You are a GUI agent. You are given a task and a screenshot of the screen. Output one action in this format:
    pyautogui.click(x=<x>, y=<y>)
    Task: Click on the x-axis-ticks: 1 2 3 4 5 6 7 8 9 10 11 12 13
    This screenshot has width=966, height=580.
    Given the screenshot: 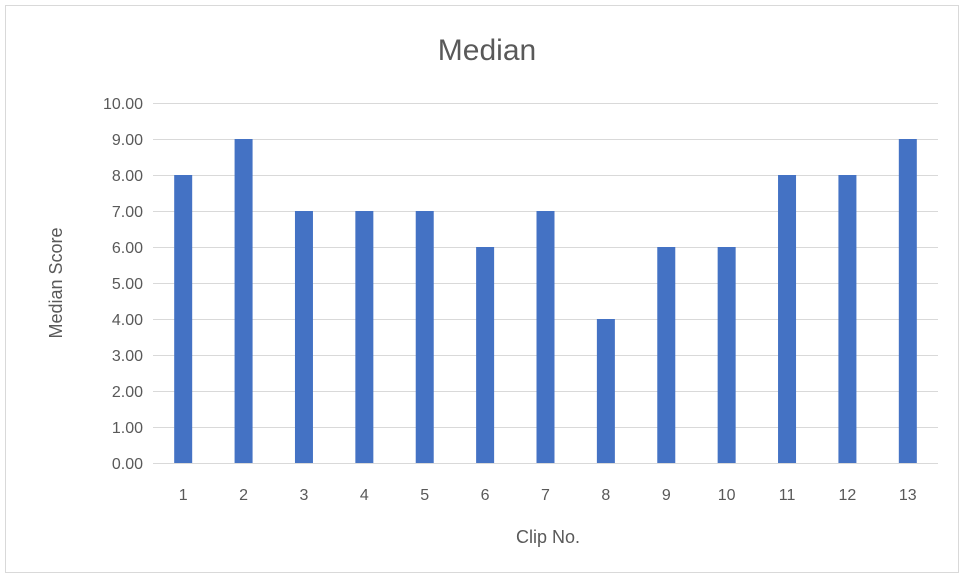 What is the action you would take?
    pyautogui.click(x=548, y=495)
    